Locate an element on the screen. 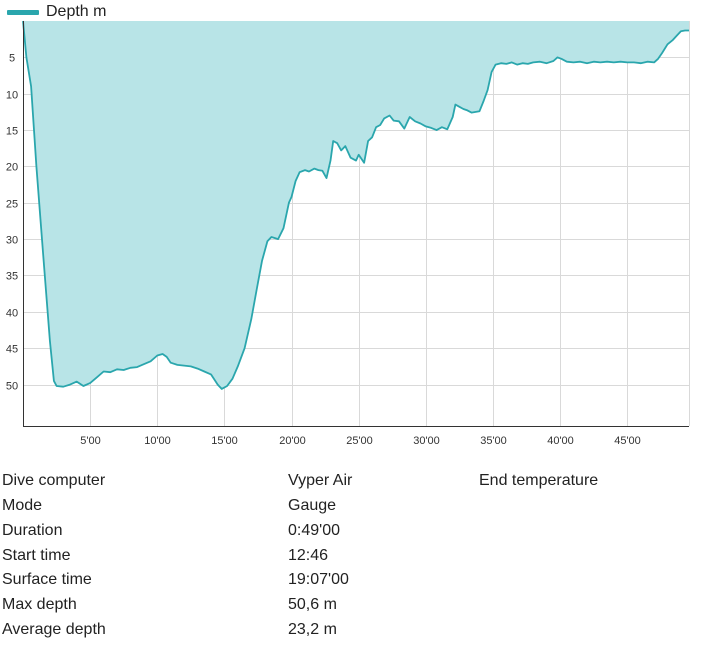 This screenshot has width=712, height=645. x-tick-label: 15'00 is located at coordinates (224, 441).